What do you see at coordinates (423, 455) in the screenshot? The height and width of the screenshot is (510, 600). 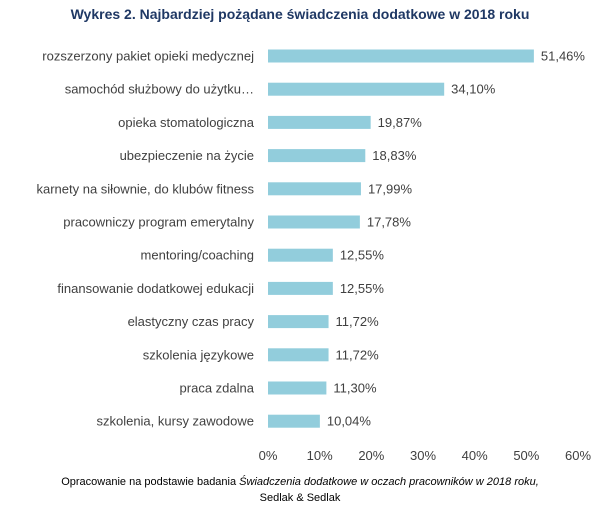 I see `x-tick-label: 30%` at bounding box center [423, 455].